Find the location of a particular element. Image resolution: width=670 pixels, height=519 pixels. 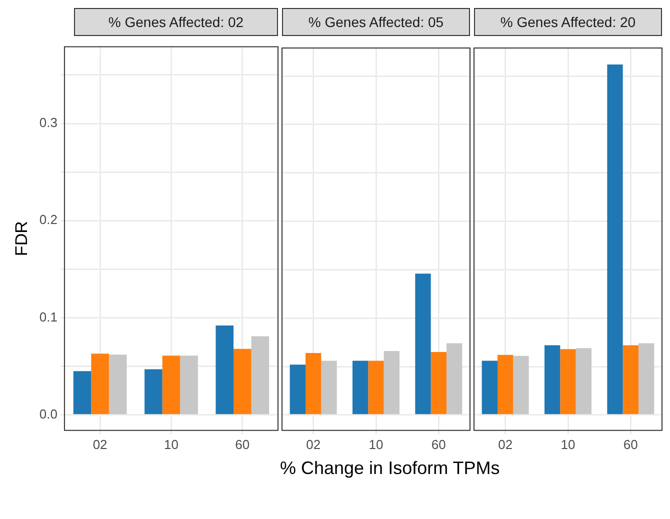

y-tick-label: 0.3 is located at coordinates (48, 122).